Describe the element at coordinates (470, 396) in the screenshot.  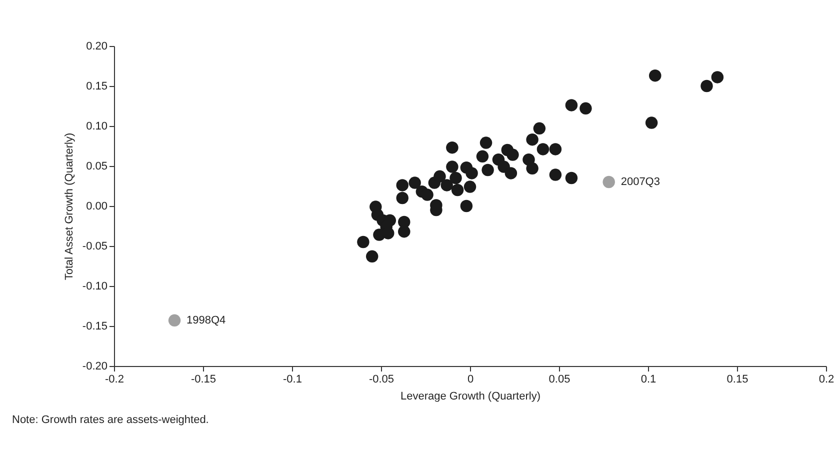
I see `x-axis-title: Leverage Growth (Quarterly)` at that location.